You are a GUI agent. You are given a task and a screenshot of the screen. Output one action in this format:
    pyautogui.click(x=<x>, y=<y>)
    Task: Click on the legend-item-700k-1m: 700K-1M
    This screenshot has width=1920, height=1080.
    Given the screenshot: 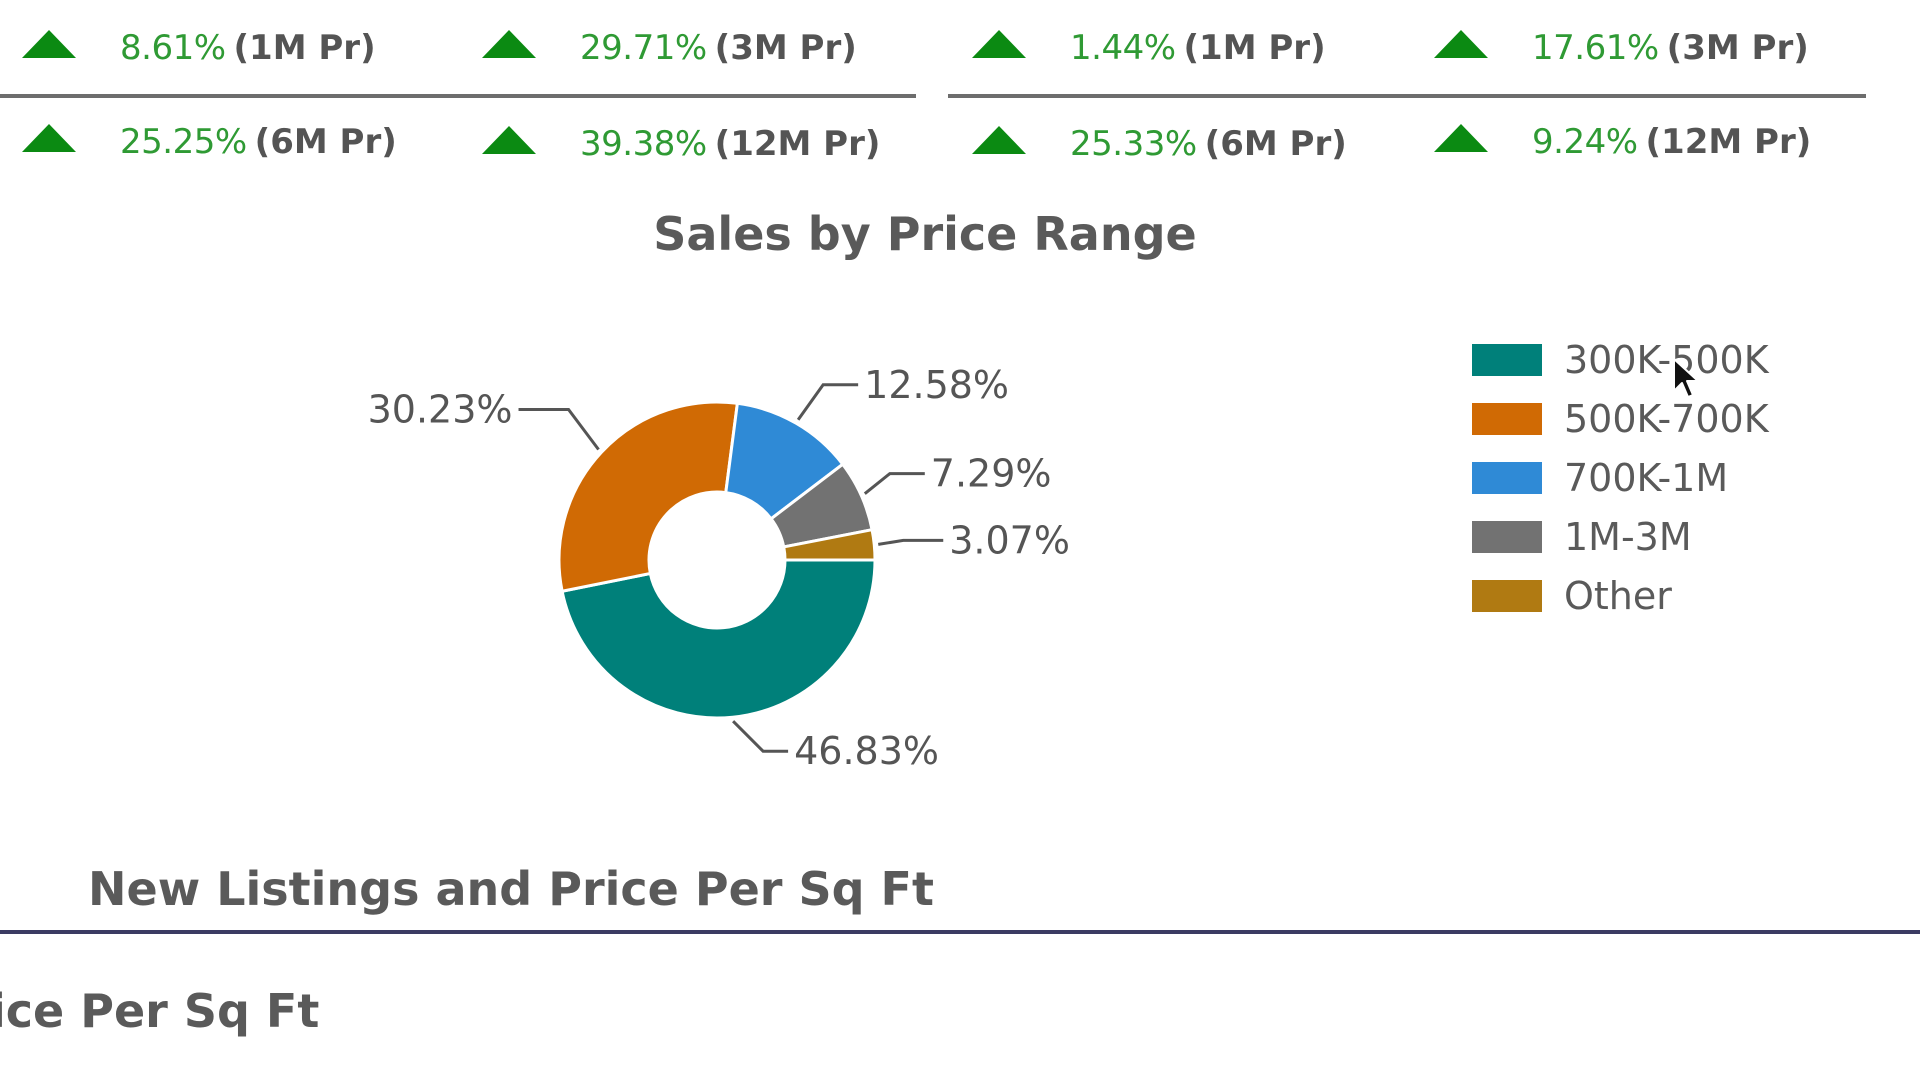 What is the action you would take?
    pyautogui.click(x=1620, y=477)
    